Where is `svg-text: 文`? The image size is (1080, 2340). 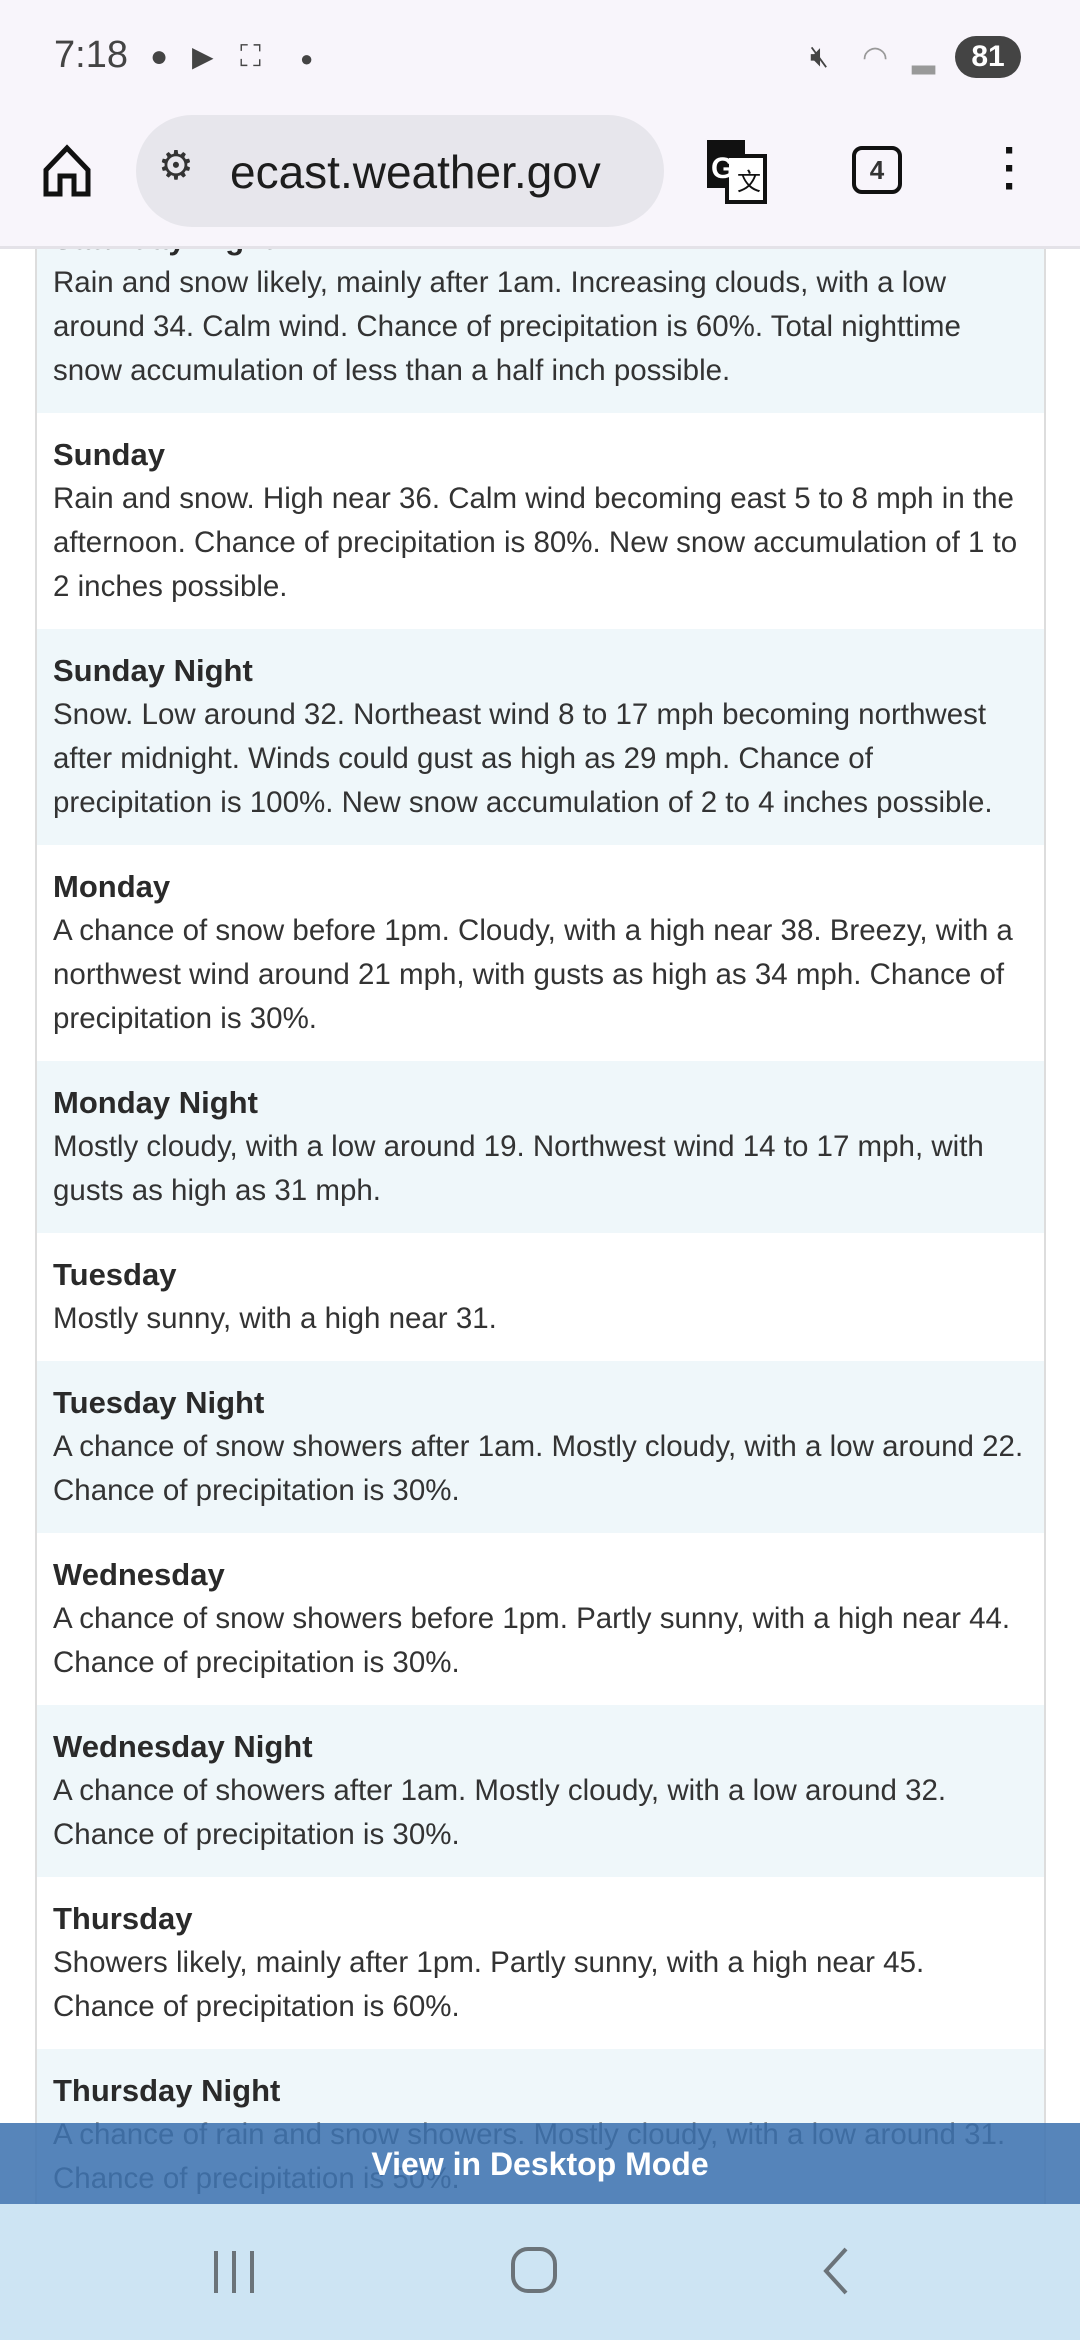
svg-text: 文 is located at coordinates (749, 182).